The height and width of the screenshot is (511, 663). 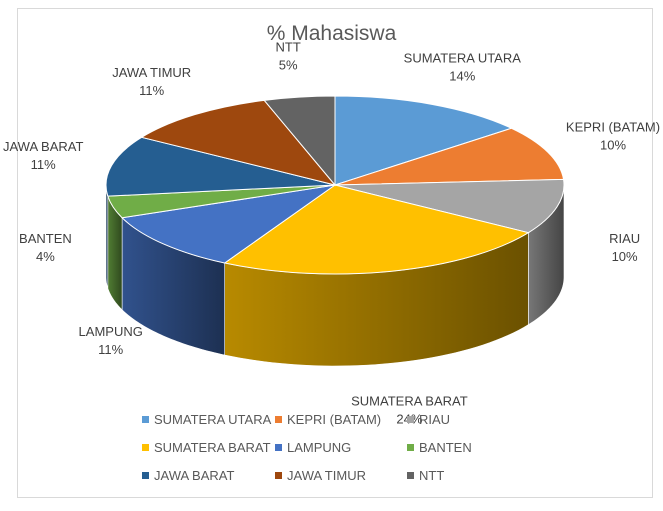 What do you see at coordinates (299, 141) in the screenshot?
I see `slice-ntt` at bounding box center [299, 141].